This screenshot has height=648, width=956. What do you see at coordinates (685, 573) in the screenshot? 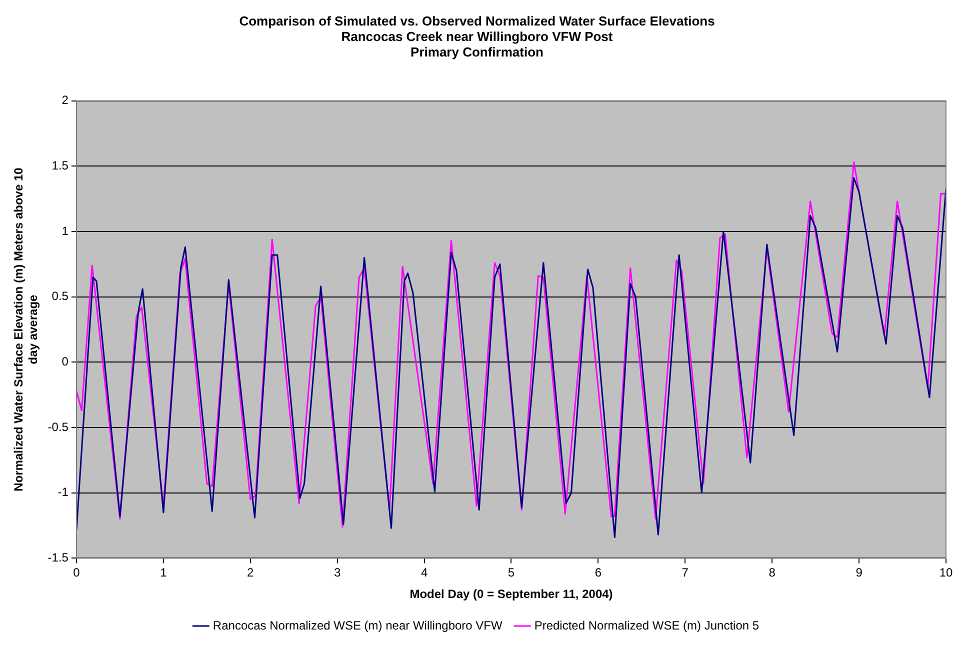
I see `x-tick-label: 7` at bounding box center [685, 573].